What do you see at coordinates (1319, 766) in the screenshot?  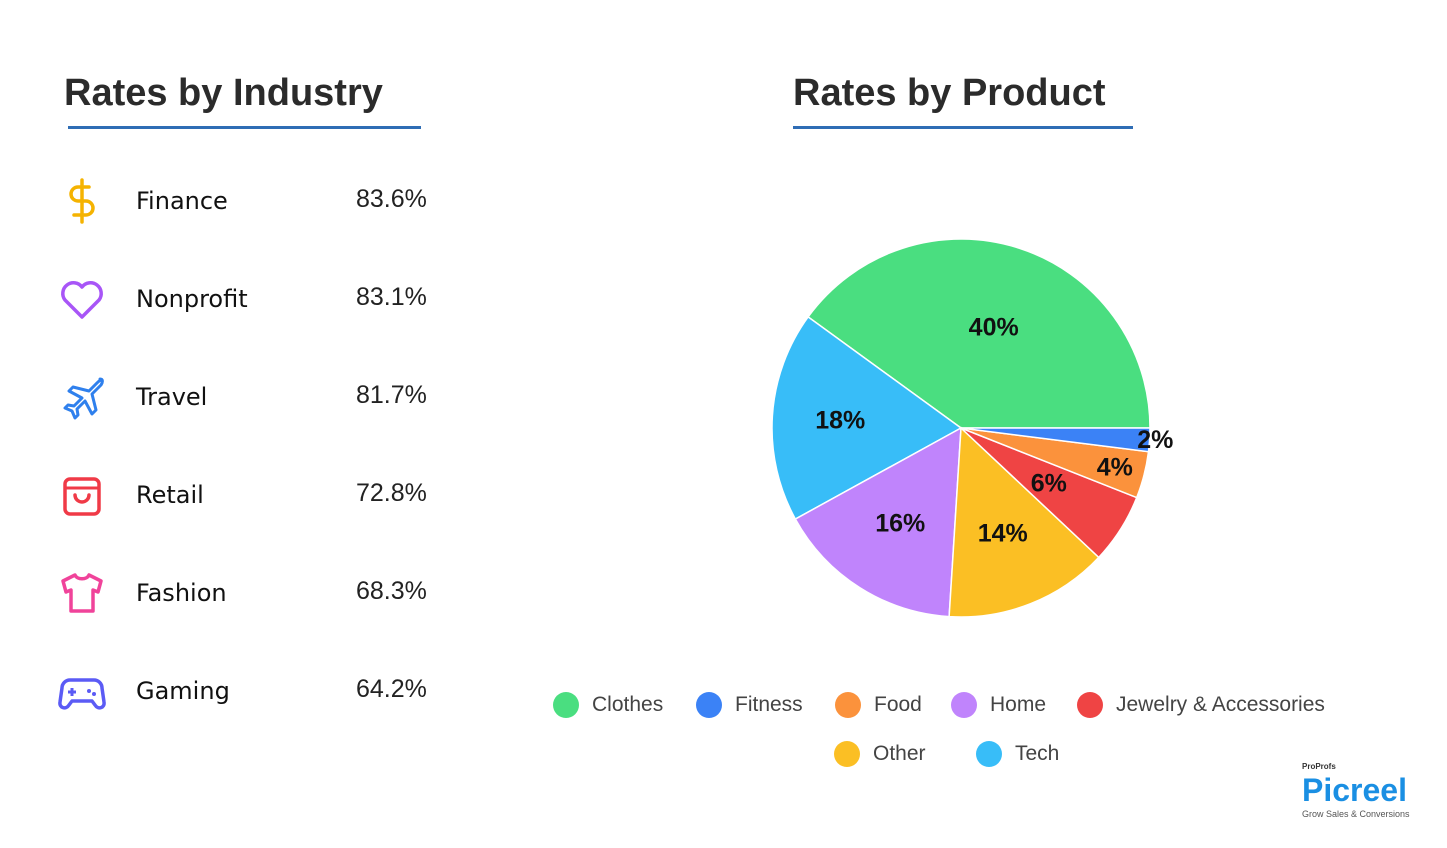 I see `logo-brand: ProProfs` at bounding box center [1319, 766].